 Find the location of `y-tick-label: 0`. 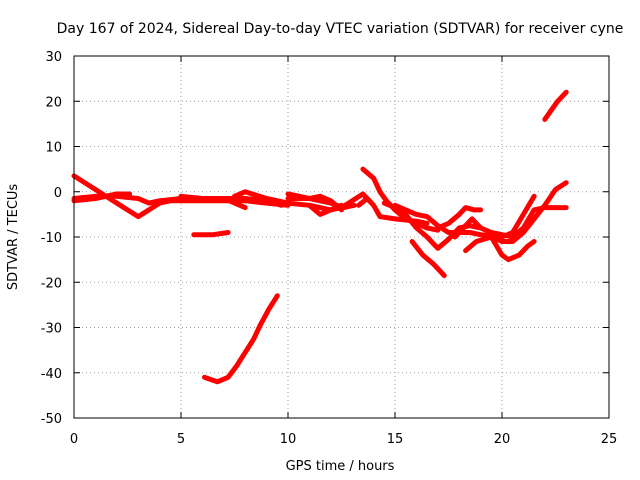

y-tick-label: 0 is located at coordinates (58, 193).